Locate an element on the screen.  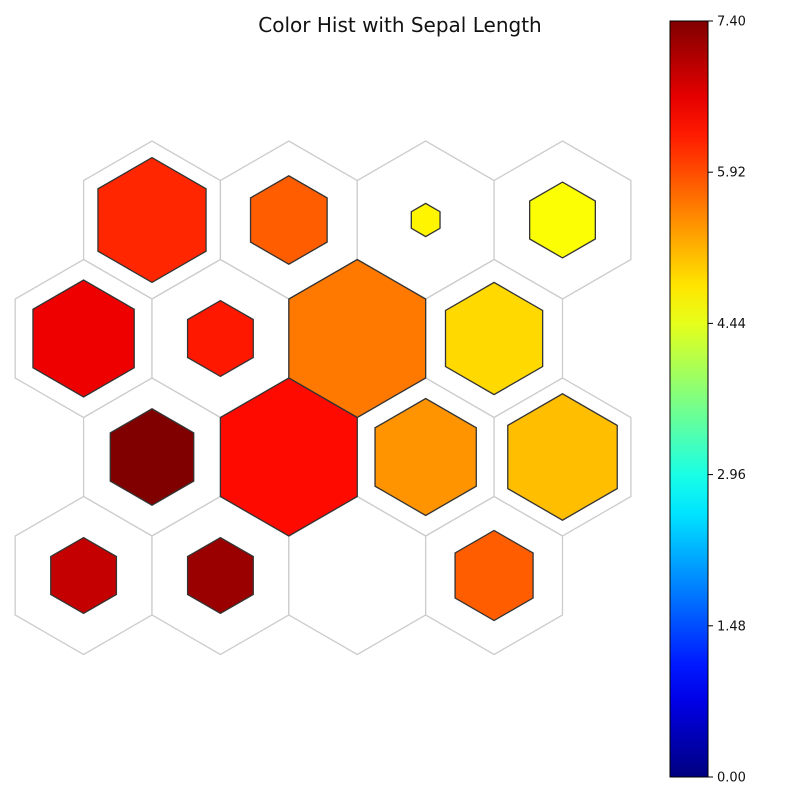
colorbar-tick-label: 4.44 is located at coordinates (731, 324).